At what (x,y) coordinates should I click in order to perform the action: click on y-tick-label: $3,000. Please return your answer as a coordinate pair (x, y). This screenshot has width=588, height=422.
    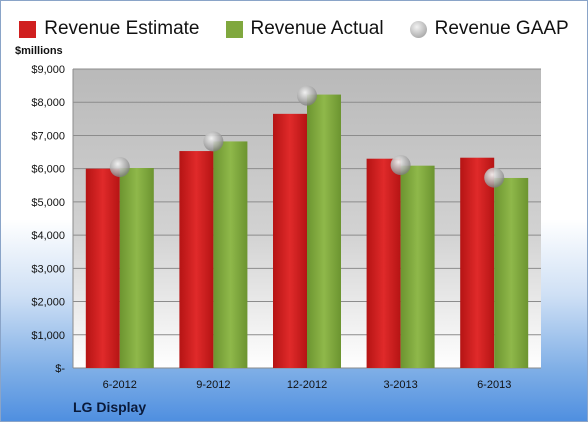
    Looking at the image, I should click on (48, 269).